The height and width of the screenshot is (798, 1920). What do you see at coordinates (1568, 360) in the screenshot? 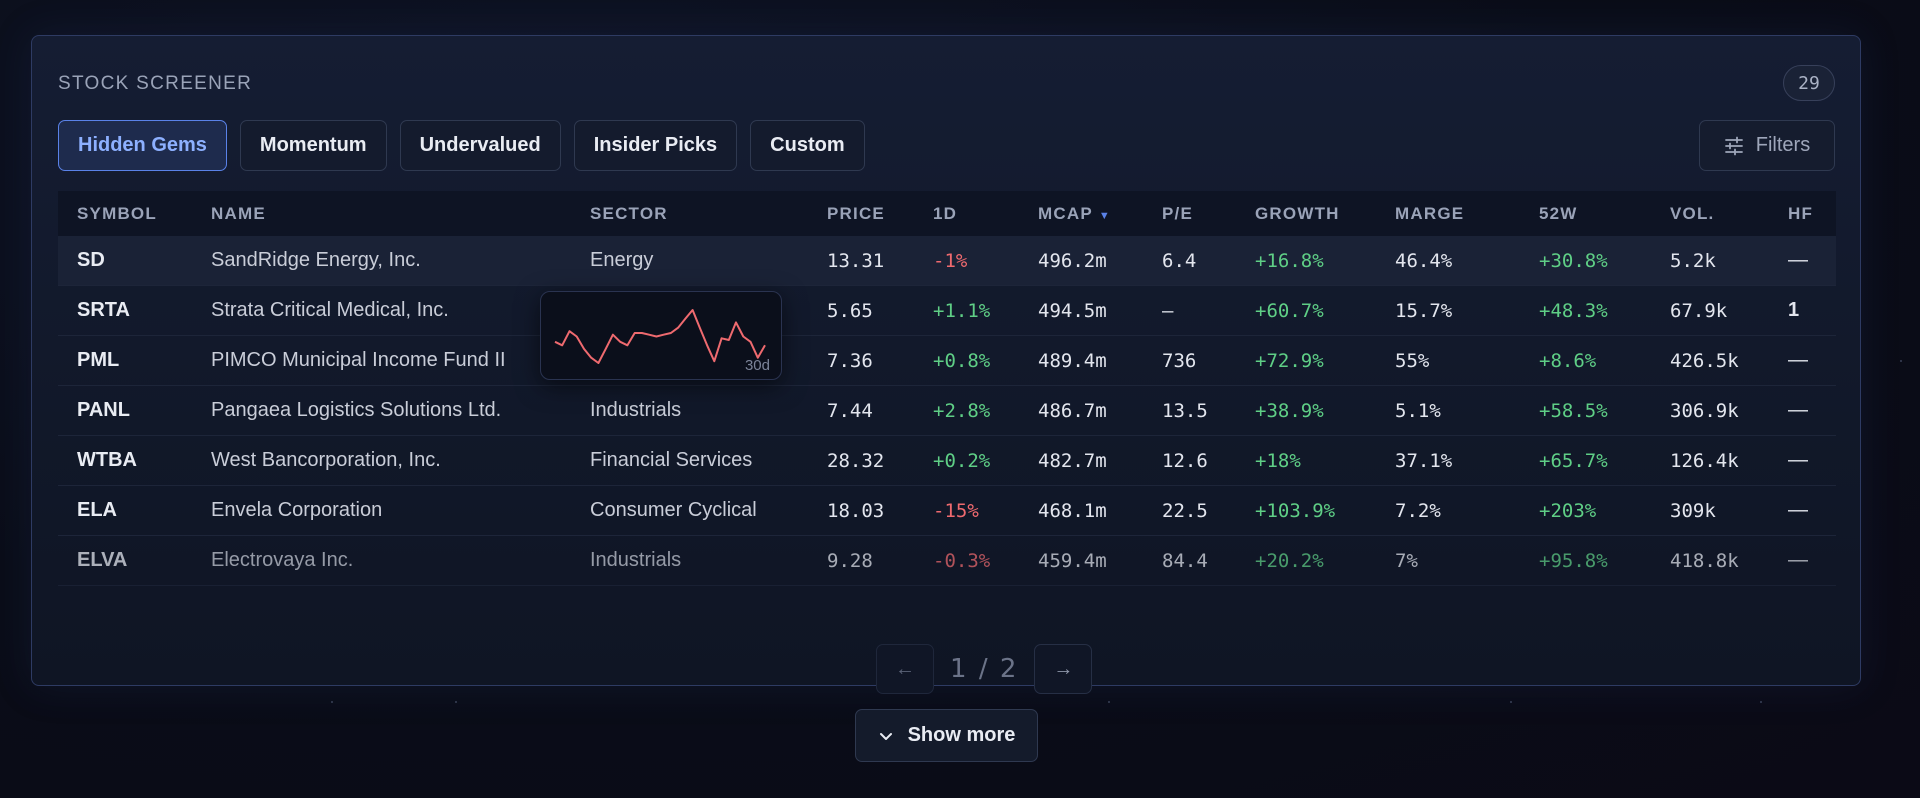
I see `cell-52w: +8.6%` at bounding box center [1568, 360].